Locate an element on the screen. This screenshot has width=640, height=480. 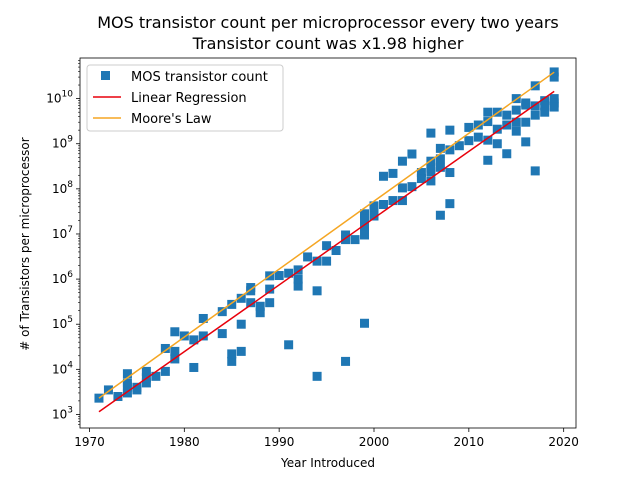
x-tick-label: 1970 is located at coordinates (89, 442).